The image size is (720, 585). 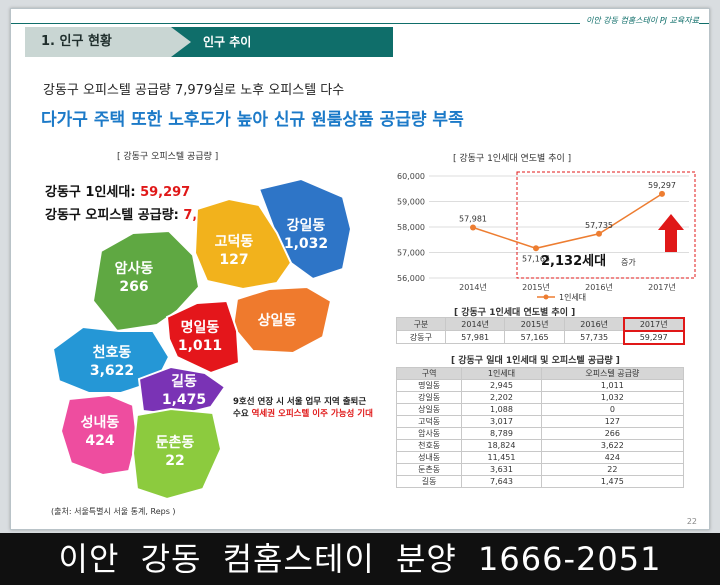 I want to click on data-label: 59,297, so click(x=662, y=185).